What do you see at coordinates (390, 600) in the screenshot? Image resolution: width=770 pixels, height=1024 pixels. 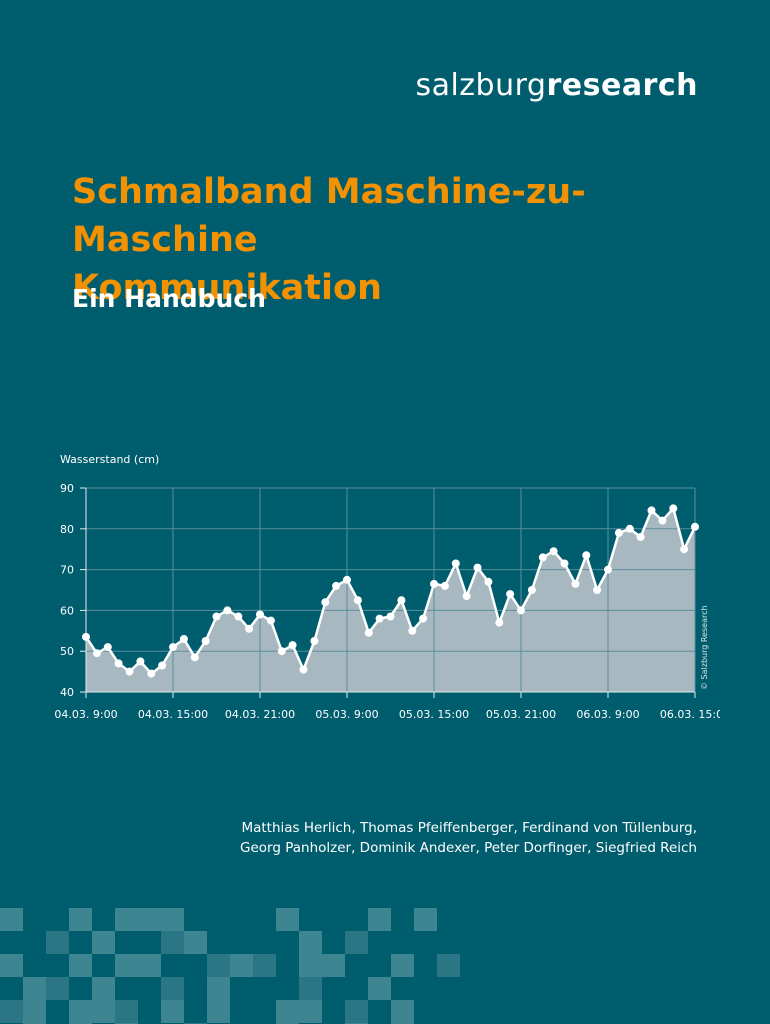 I see `area-fill` at bounding box center [390, 600].